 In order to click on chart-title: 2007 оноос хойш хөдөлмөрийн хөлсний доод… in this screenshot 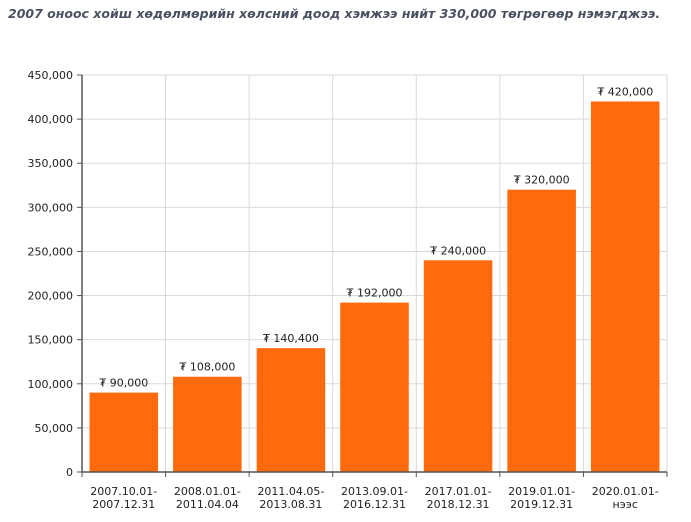, I will do `click(334, 13)`.